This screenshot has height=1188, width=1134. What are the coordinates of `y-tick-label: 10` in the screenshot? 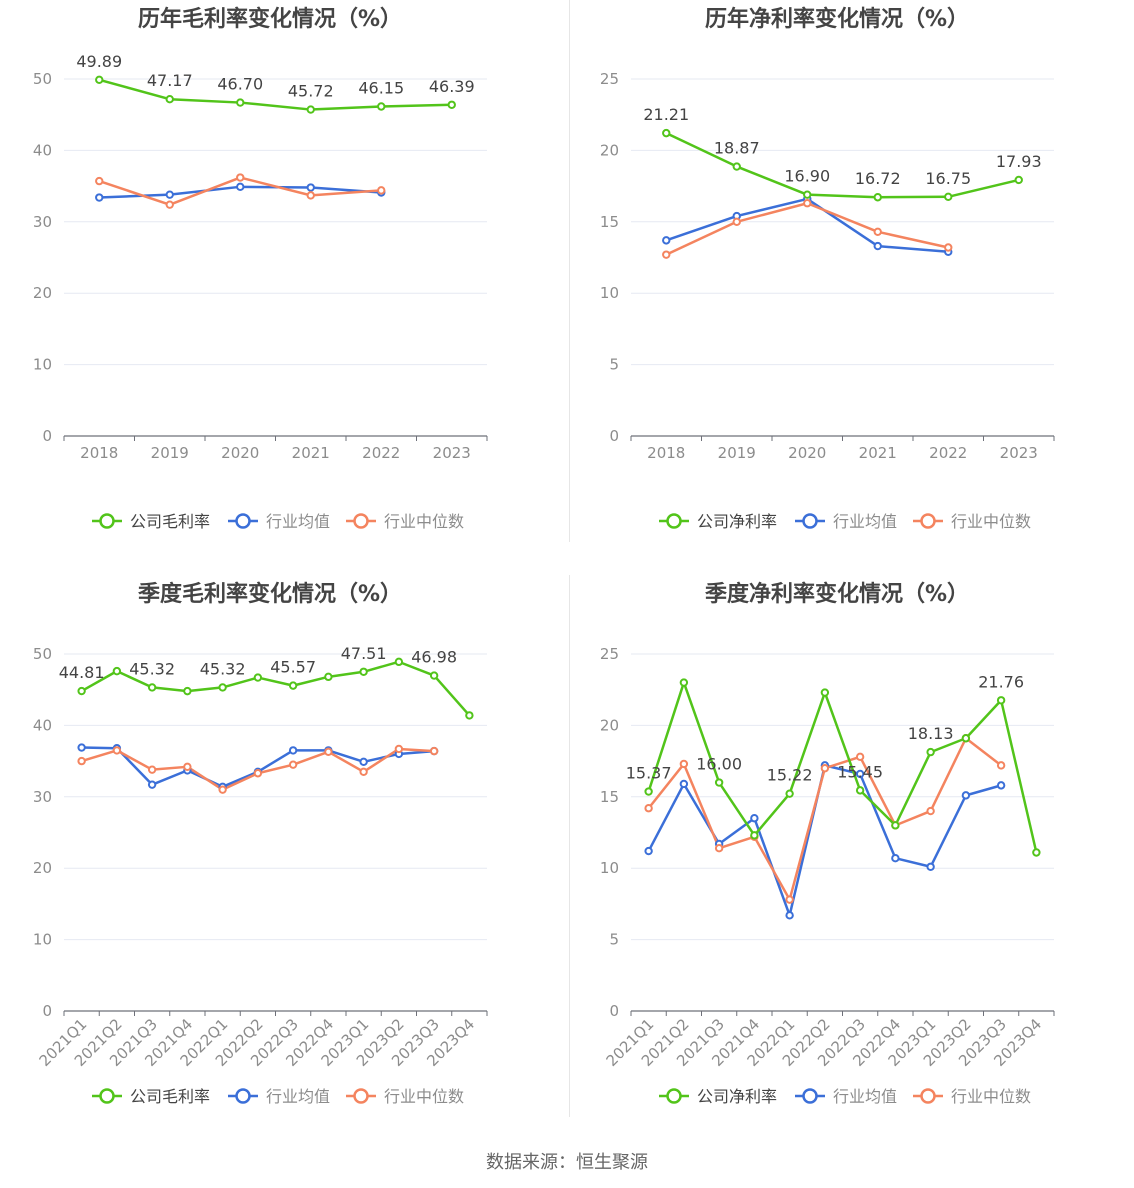 It's located at (42, 365).